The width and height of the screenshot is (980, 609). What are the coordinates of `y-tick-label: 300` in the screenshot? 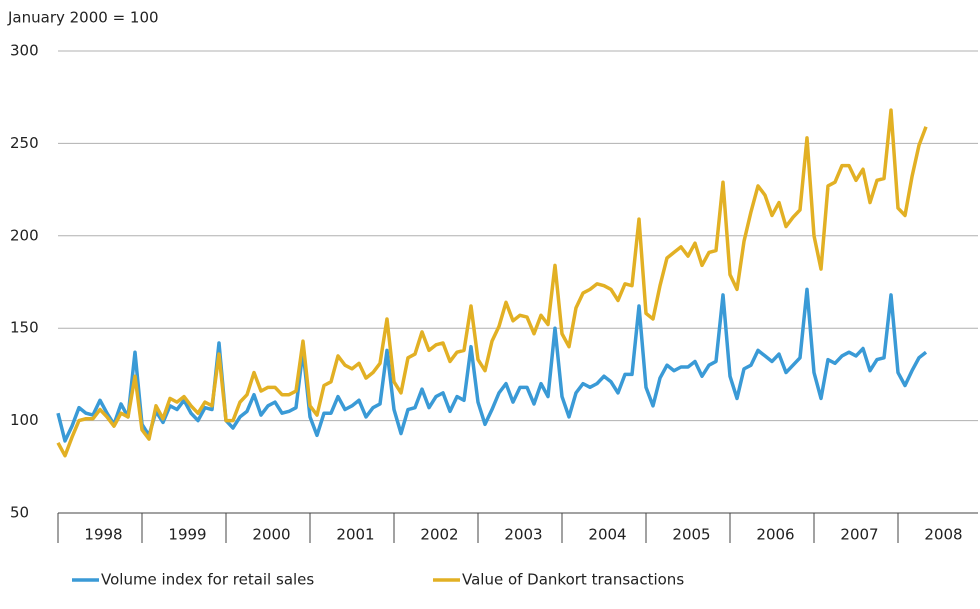 It's located at (24, 51).